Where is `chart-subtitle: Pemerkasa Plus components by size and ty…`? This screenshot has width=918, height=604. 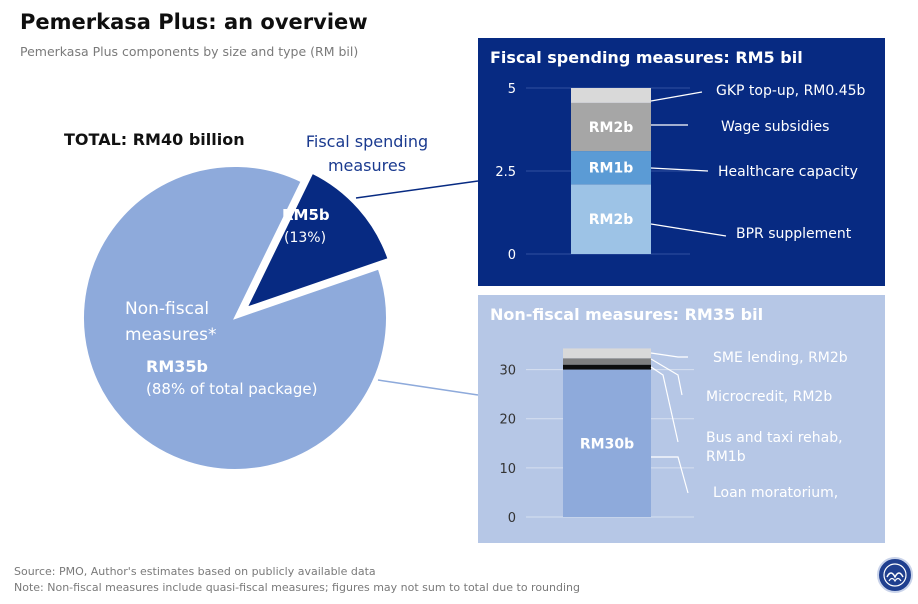
chart-subtitle: Pemerkasa Plus components by size and ty… is located at coordinates (189, 51).